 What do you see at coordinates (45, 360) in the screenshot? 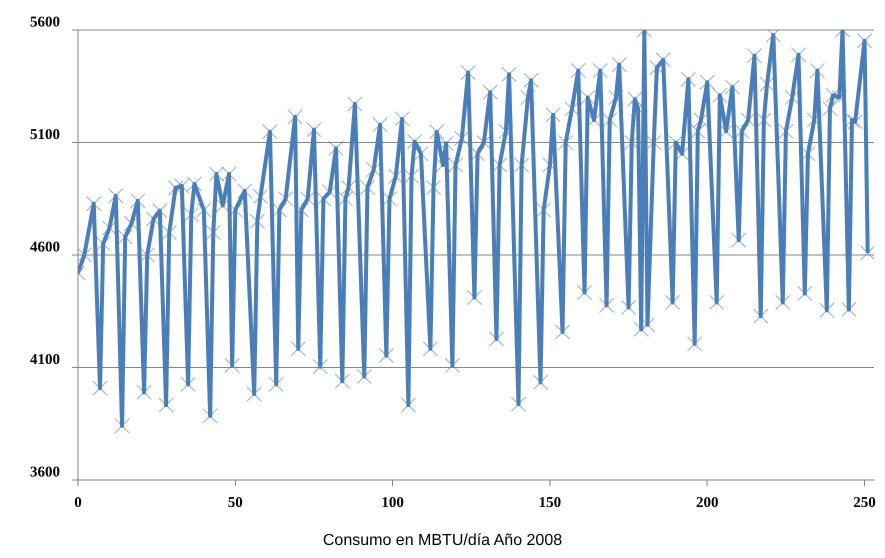
I see `y-tick-label: 4100` at bounding box center [45, 360].